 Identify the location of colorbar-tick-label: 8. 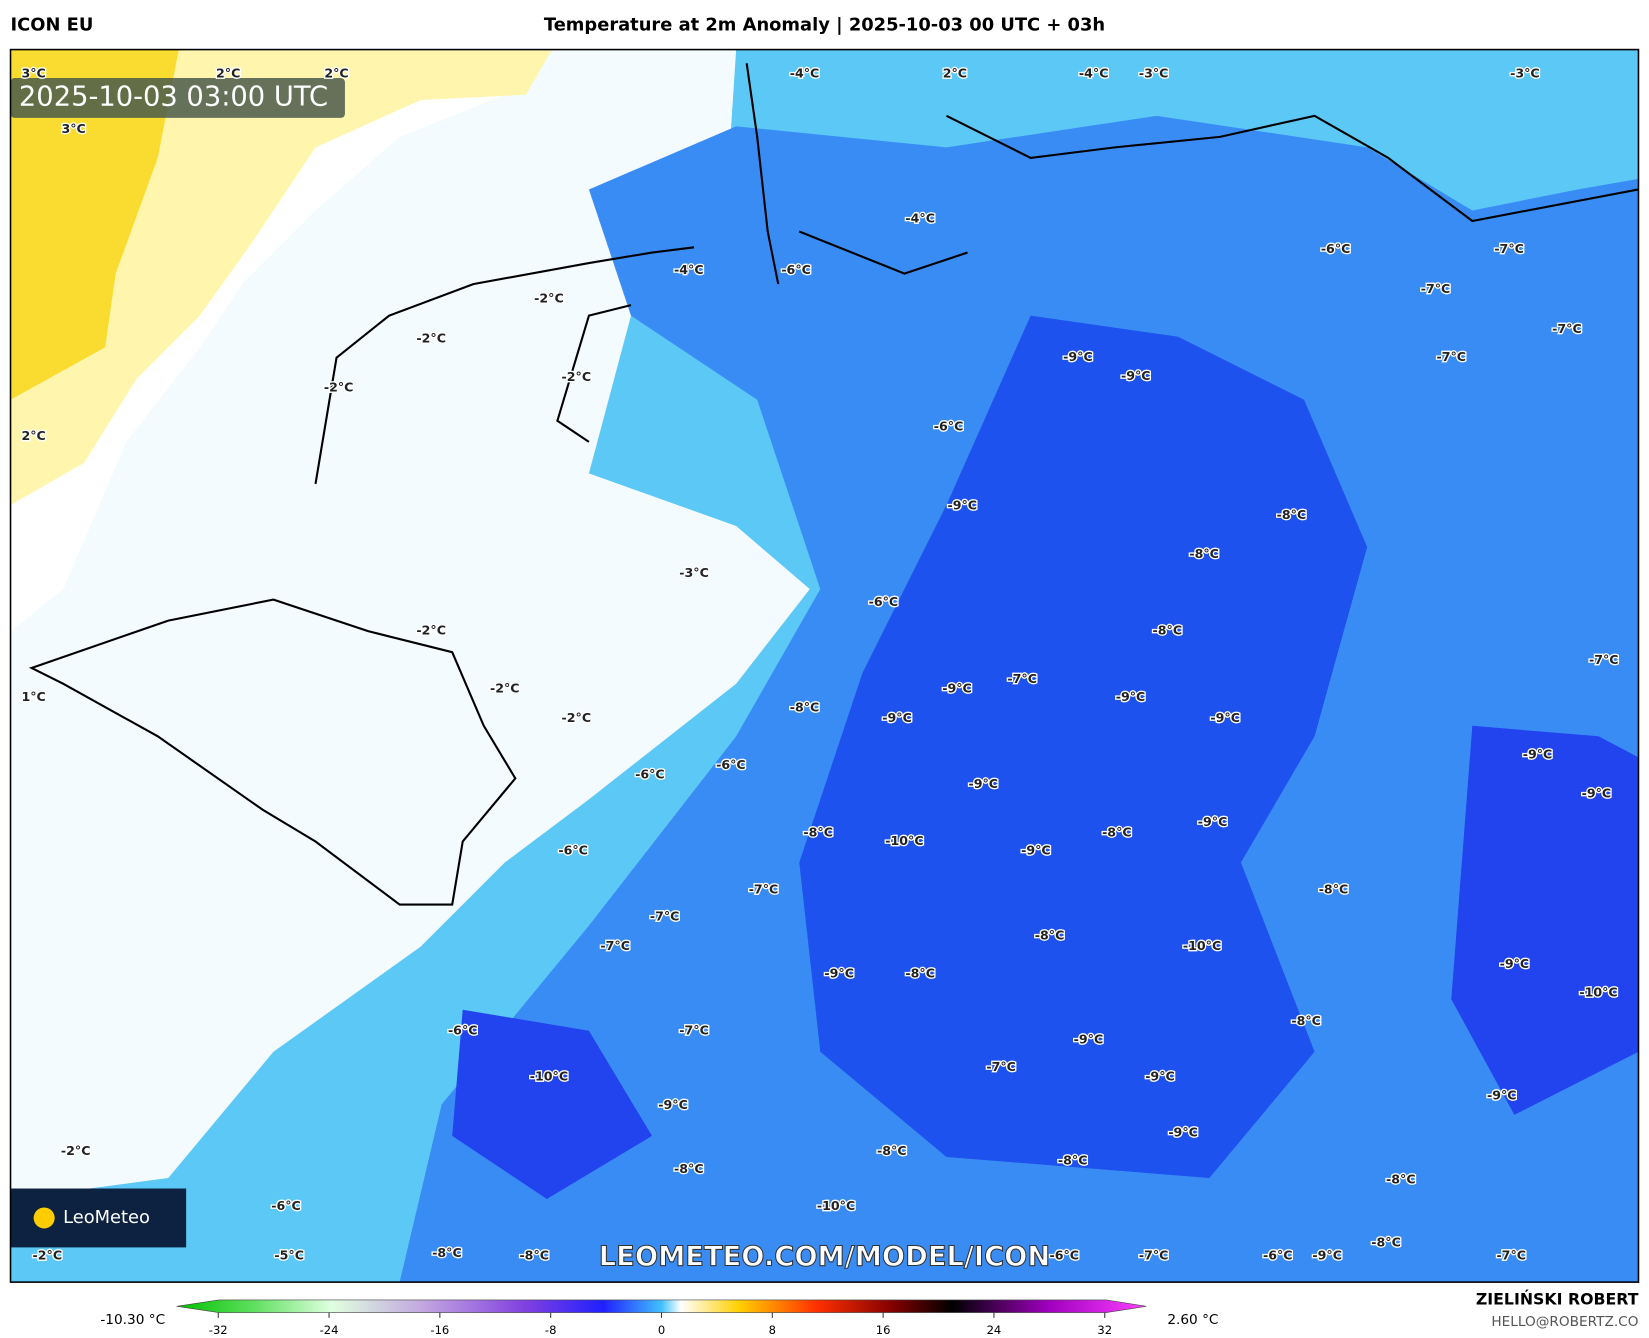
(772, 1330).